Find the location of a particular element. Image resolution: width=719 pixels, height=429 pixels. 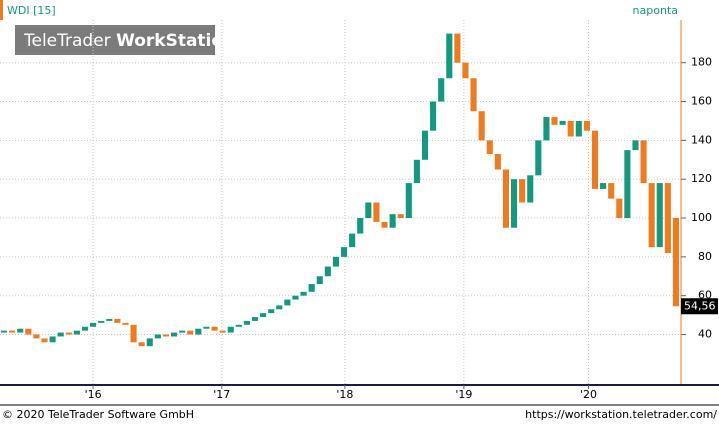

x-tick-label: '19 is located at coordinates (463, 394).